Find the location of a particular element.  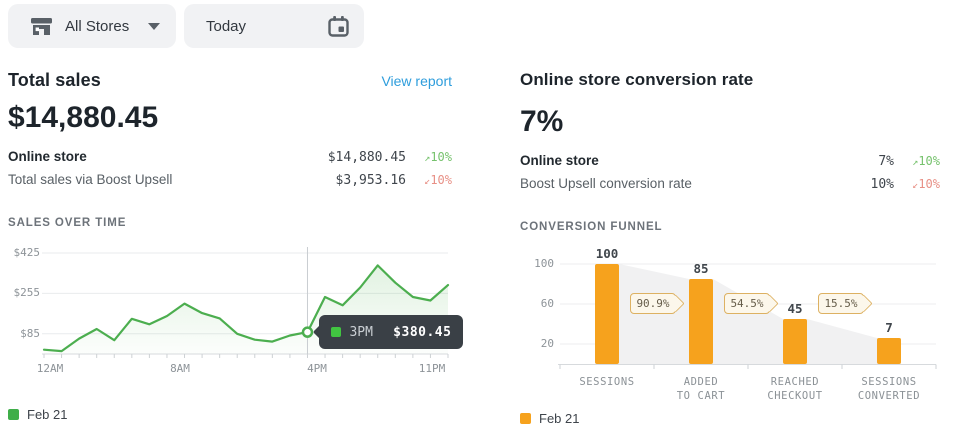

topbar: All Stores Today is located at coordinates (186, 26).